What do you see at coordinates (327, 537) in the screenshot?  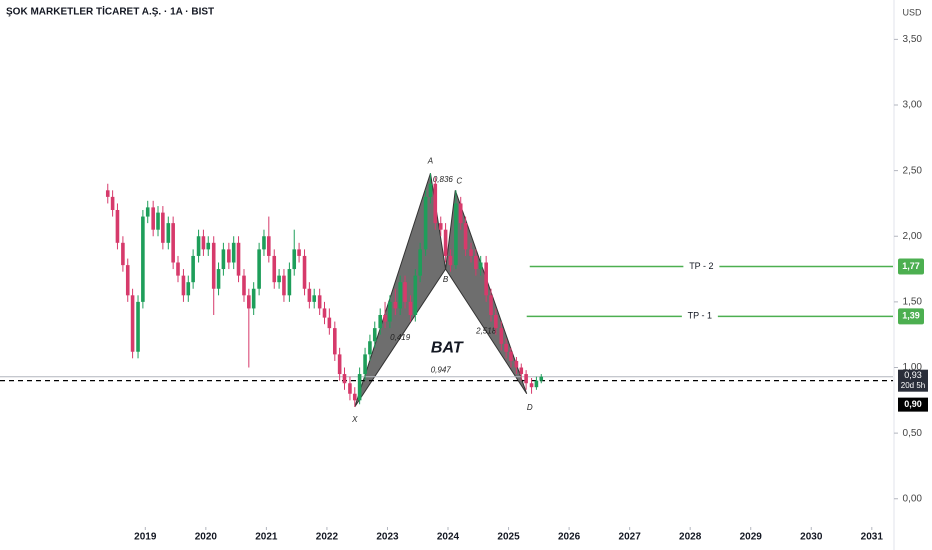 I see `x-tick-label: 2022` at bounding box center [327, 537].